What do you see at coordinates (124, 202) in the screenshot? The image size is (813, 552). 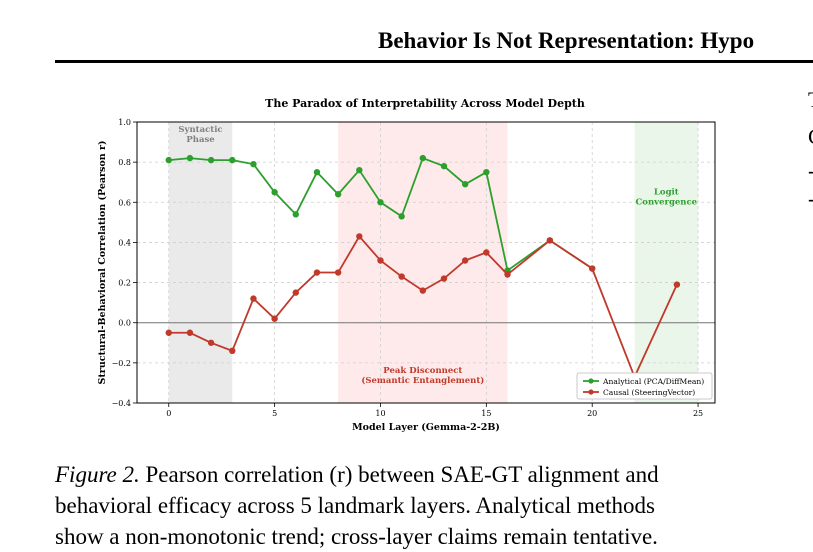 I see `y-tick-label: 0.6` at bounding box center [124, 202].